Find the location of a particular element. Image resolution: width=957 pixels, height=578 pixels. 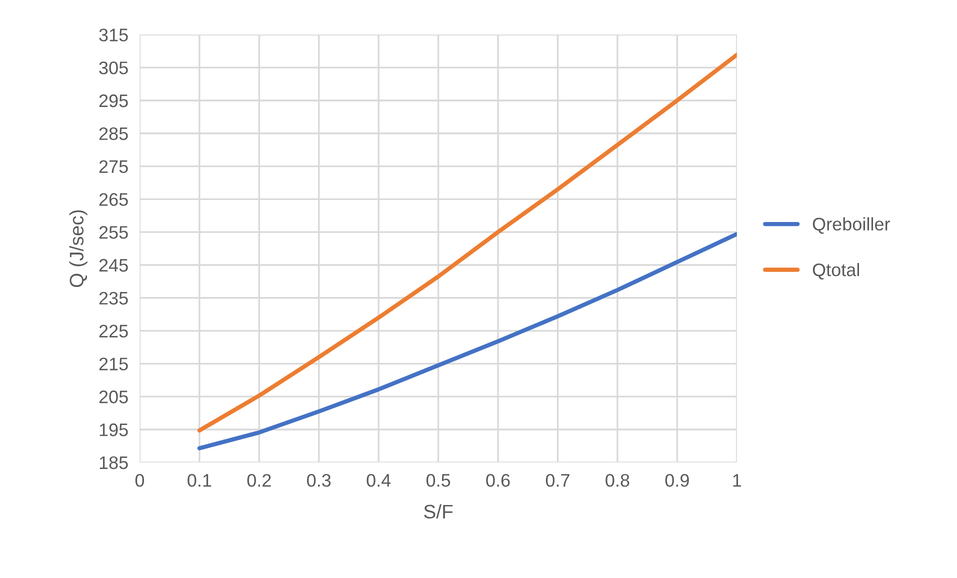

x-tick-label: 0.7 is located at coordinates (558, 480).